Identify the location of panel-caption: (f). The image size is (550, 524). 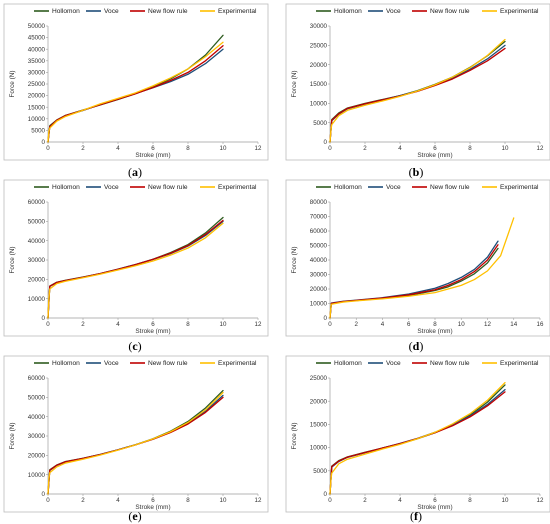
(416, 516).